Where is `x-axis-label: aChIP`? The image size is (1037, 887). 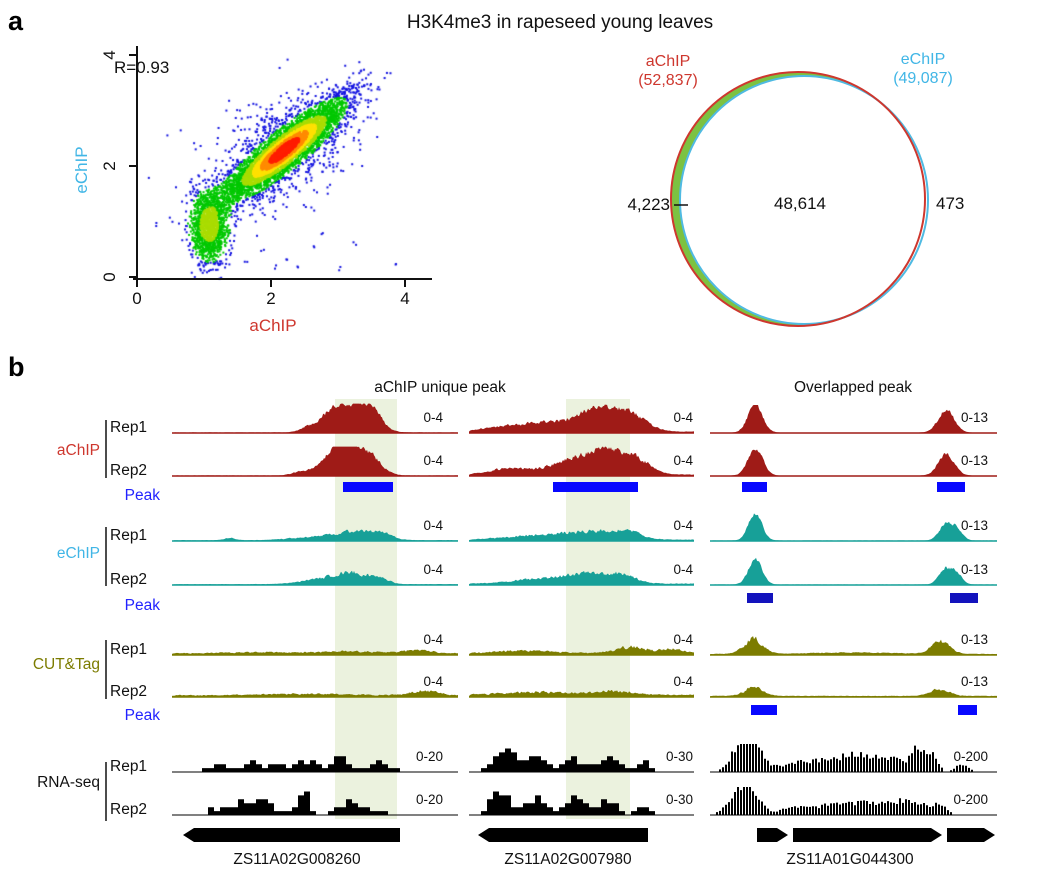
x-axis-label: aChIP is located at coordinates (273, 325).